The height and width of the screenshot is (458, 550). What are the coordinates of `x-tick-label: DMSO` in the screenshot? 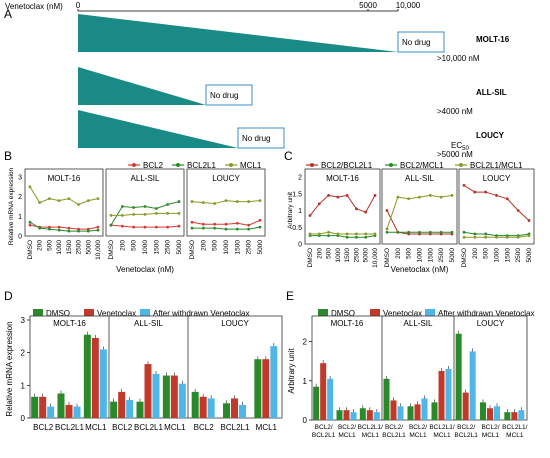 It's located at (111, 250).